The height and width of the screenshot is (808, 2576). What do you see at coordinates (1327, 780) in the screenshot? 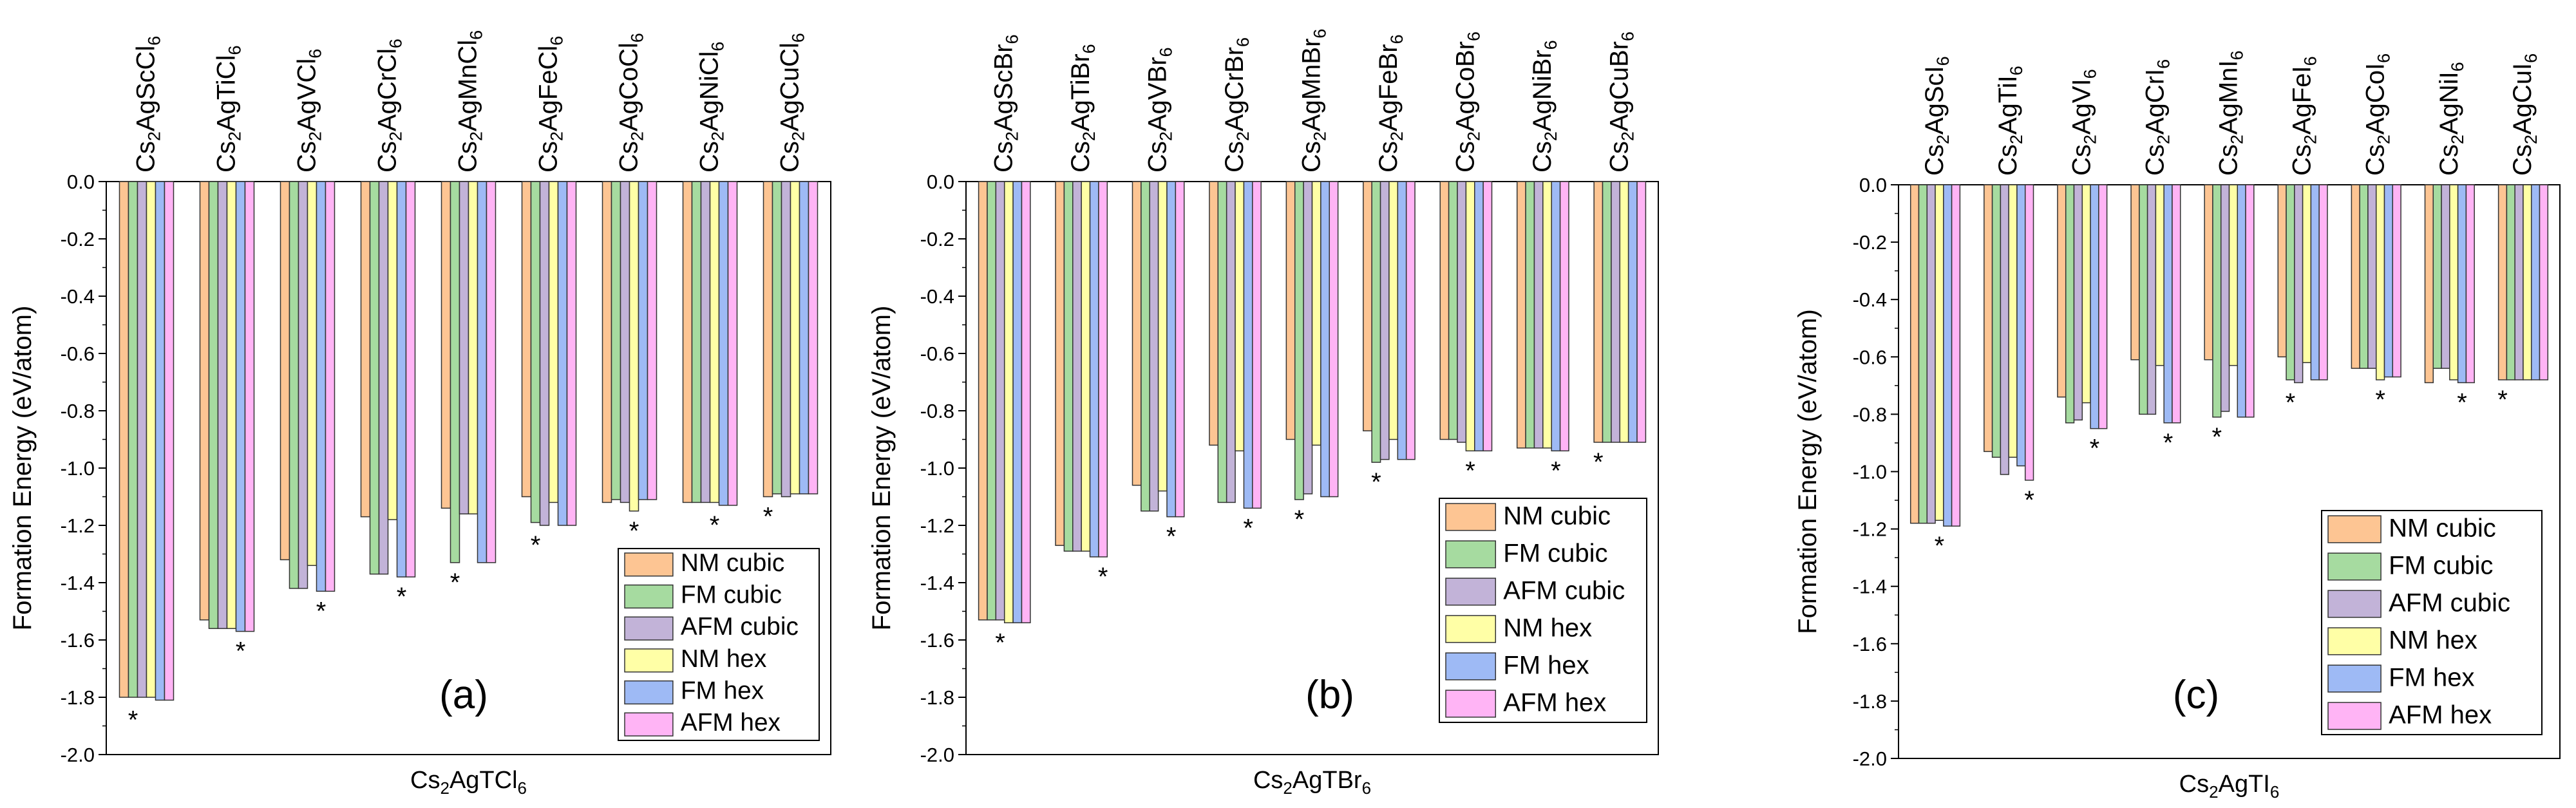
I see `x-axis-label-part: AgTBr` at bounding box center [1327, 780].